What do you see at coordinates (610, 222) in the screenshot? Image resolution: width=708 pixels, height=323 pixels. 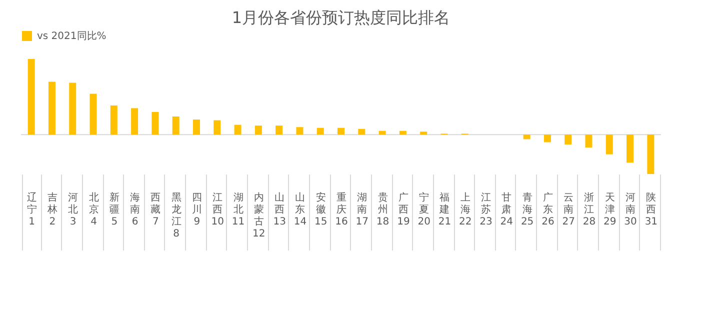 I see `text: 29` at bounding box center [610, 222].